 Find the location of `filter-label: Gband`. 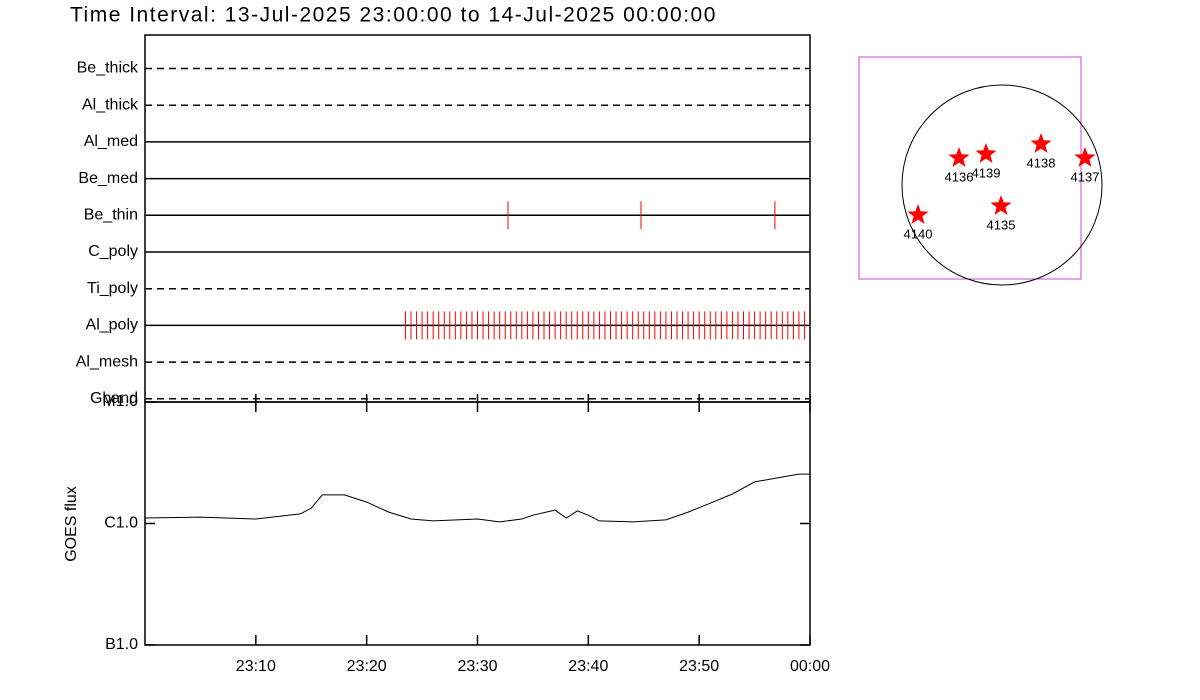

filter-label: Gband is located at coordinates (114, 398).